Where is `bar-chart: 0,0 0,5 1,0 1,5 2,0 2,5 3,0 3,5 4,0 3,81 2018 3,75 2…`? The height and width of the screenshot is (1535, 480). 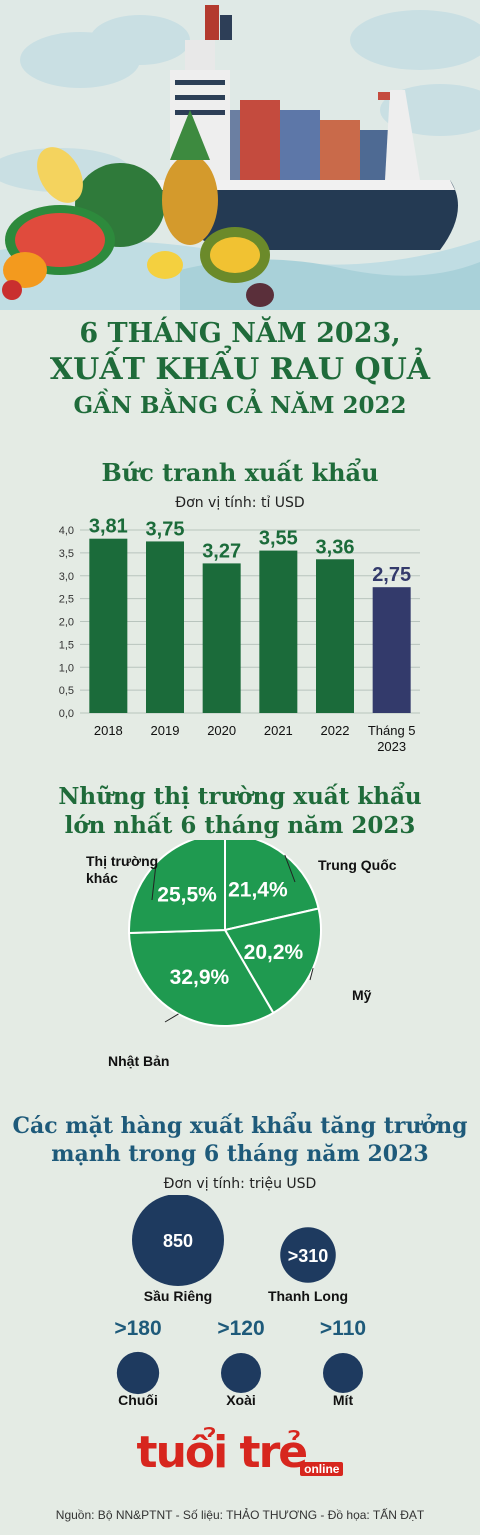
bar-chart: 0,0 0,5 1,0 1,5 2,0 2,5 3,0 3,5 4,0 3,81 2018 3,75 2… is located at coordinates (239, 635).